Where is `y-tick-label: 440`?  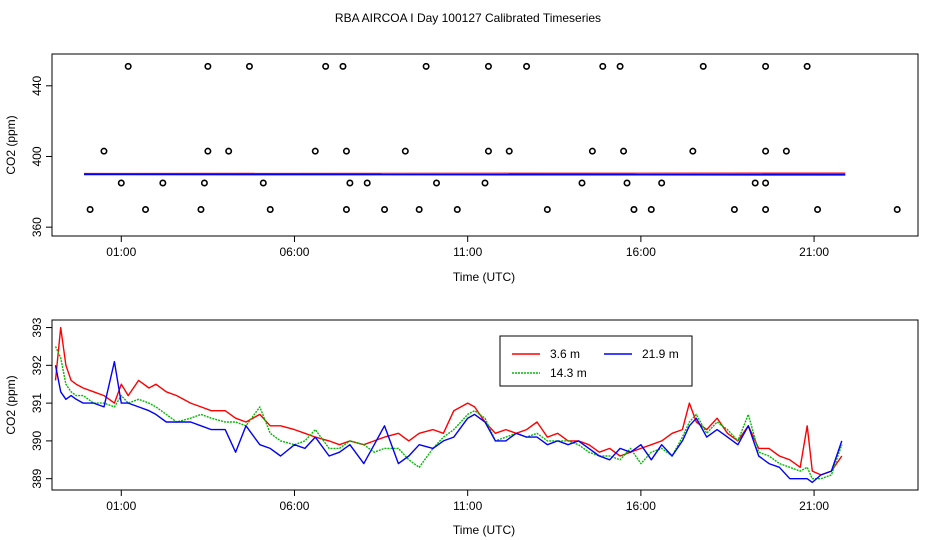
y-tick-label: 440 is located at coordinates (37, 85).